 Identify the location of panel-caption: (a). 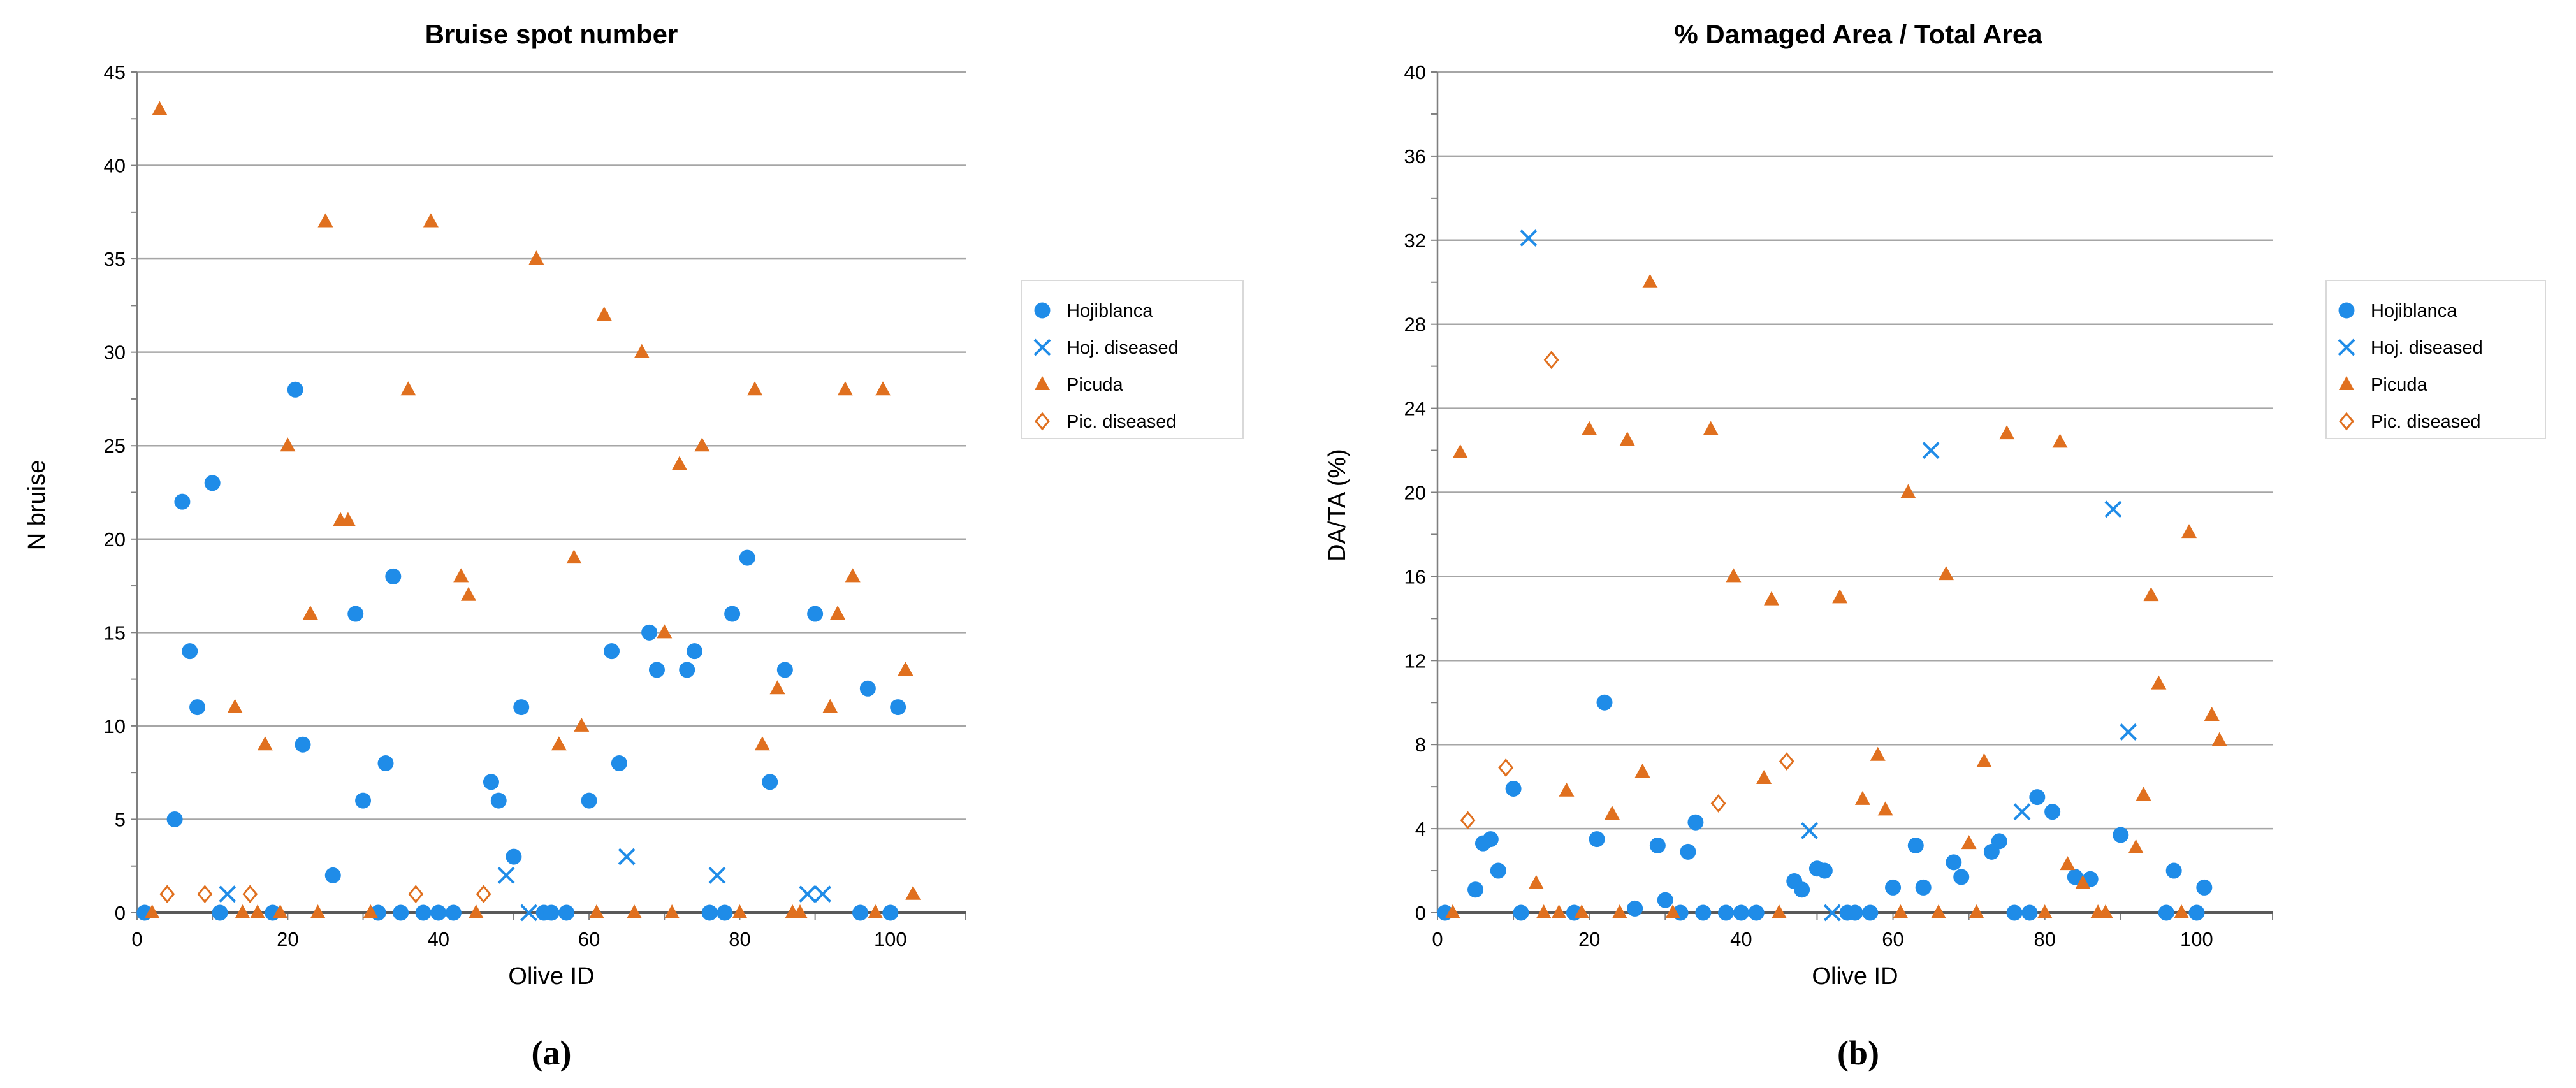
(552, 1053).